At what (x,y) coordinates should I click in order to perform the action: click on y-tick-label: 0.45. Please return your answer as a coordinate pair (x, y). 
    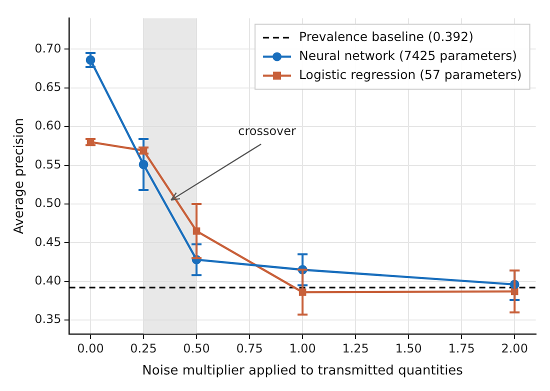
    Looking at the image, I should click on (48, 241).